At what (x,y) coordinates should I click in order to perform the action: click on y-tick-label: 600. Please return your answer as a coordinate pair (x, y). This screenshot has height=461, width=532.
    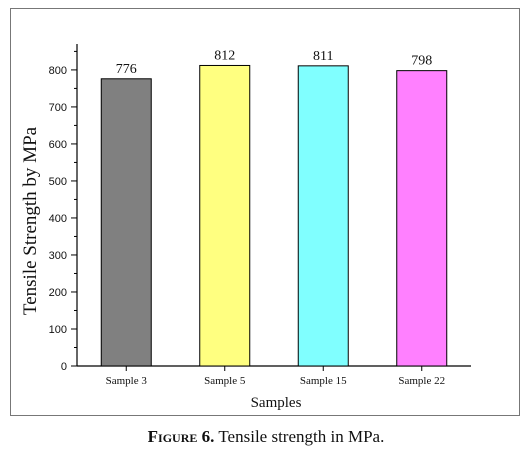
    Looking at the image, I should click on (58, 145).